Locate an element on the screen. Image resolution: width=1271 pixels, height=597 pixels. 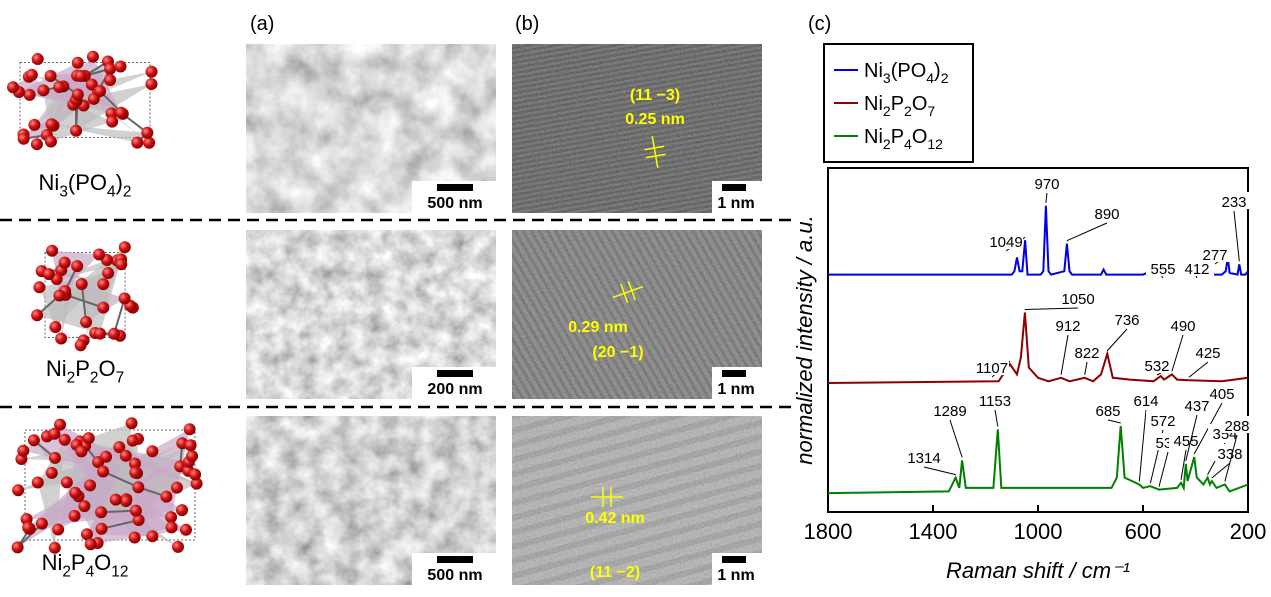
crystal-structure is located at coordinates (82, 100).